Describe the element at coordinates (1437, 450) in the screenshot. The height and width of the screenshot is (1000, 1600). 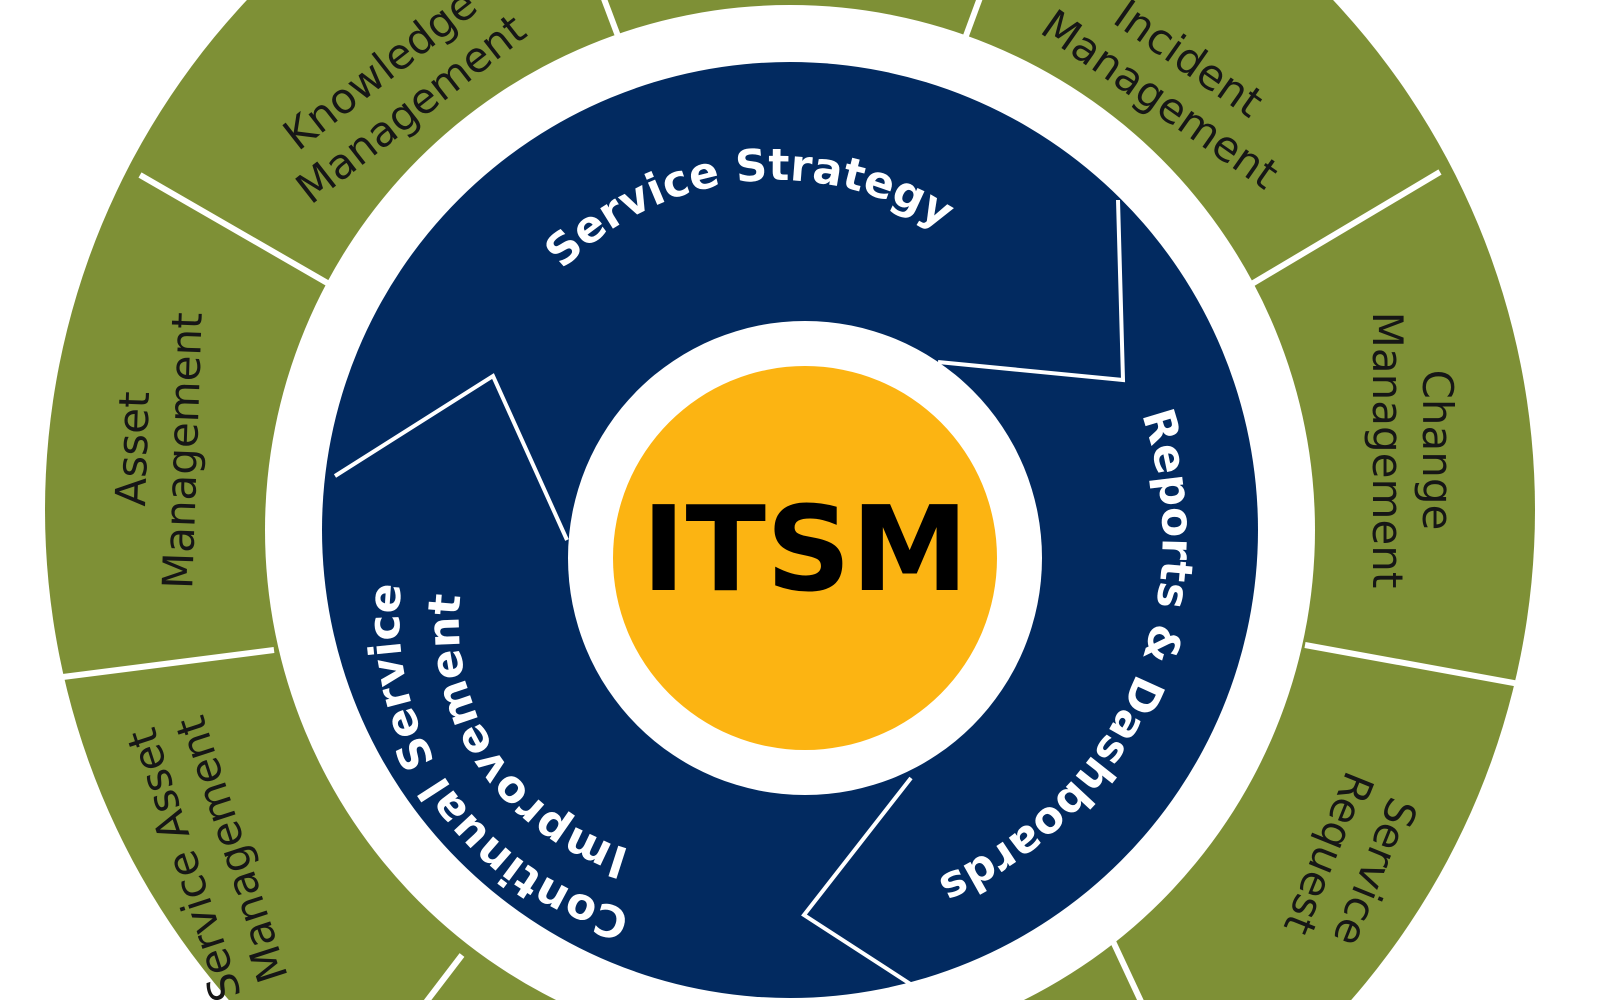
I see `outer-label-line: Change` at that location.